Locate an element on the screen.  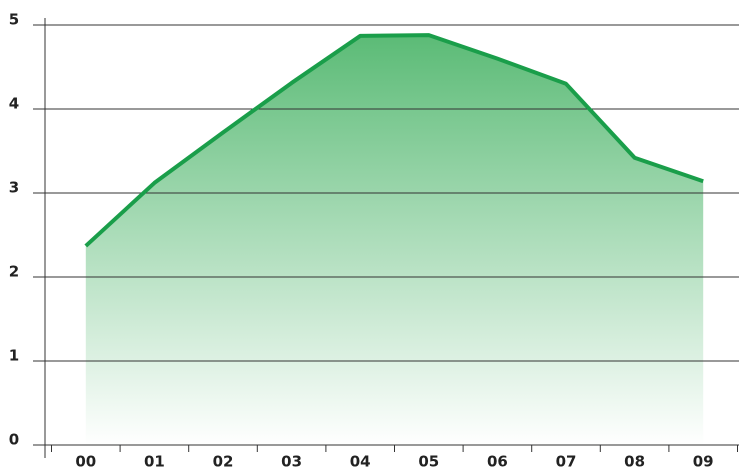
x-tick-label: 00 is located at coordinates (85, 462).